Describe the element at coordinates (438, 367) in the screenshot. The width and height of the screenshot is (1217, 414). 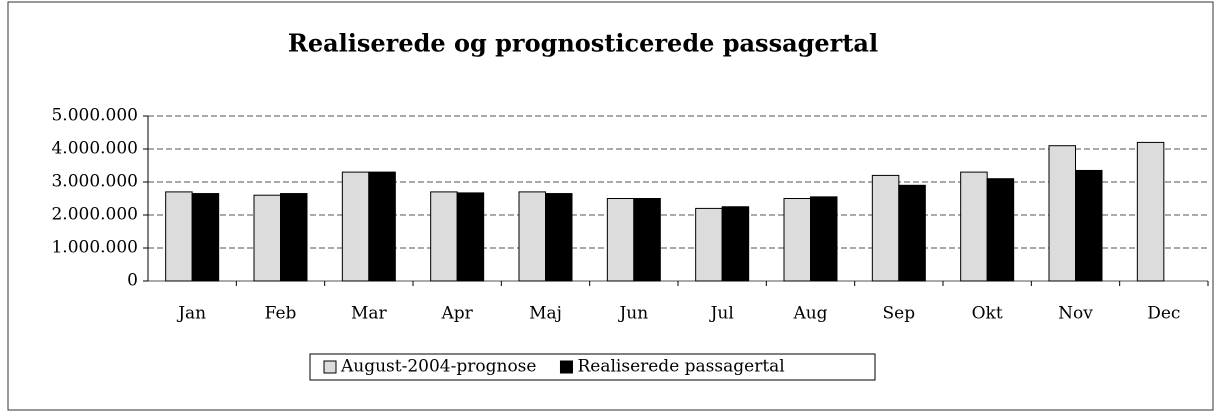
I see `legend-label: August-2004-prognose` at that location.